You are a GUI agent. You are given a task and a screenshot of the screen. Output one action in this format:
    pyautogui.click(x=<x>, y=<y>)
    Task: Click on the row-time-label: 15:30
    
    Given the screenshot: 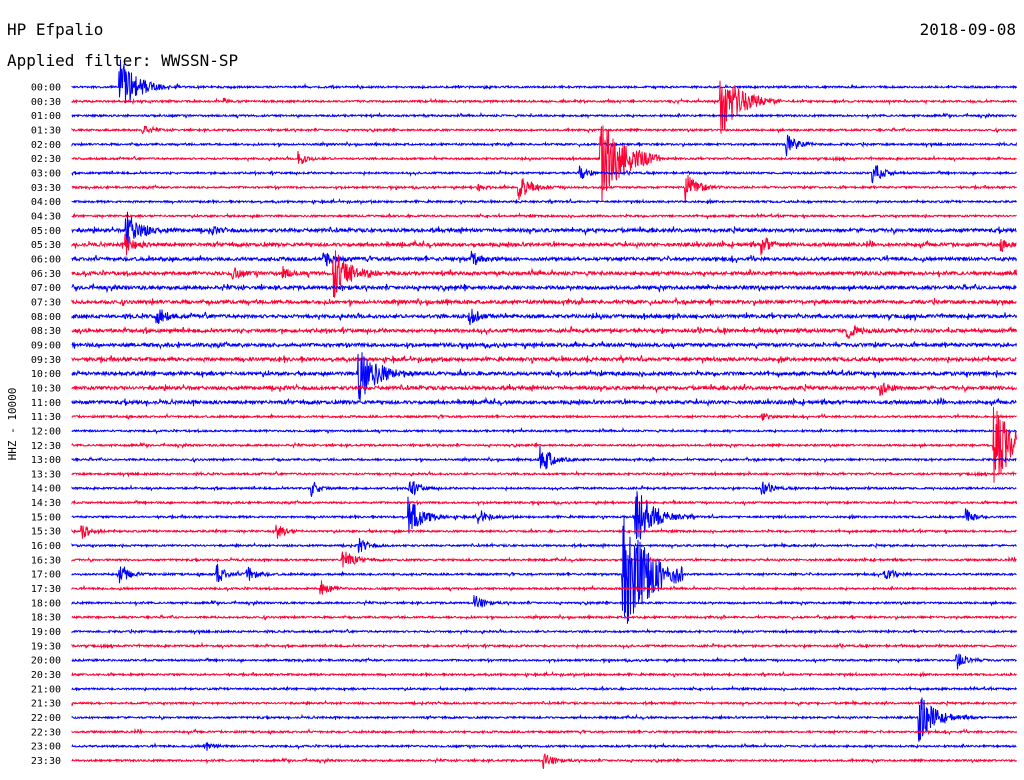 What is the action you would take?
    pyautogui.click(x=46, y=532)
    